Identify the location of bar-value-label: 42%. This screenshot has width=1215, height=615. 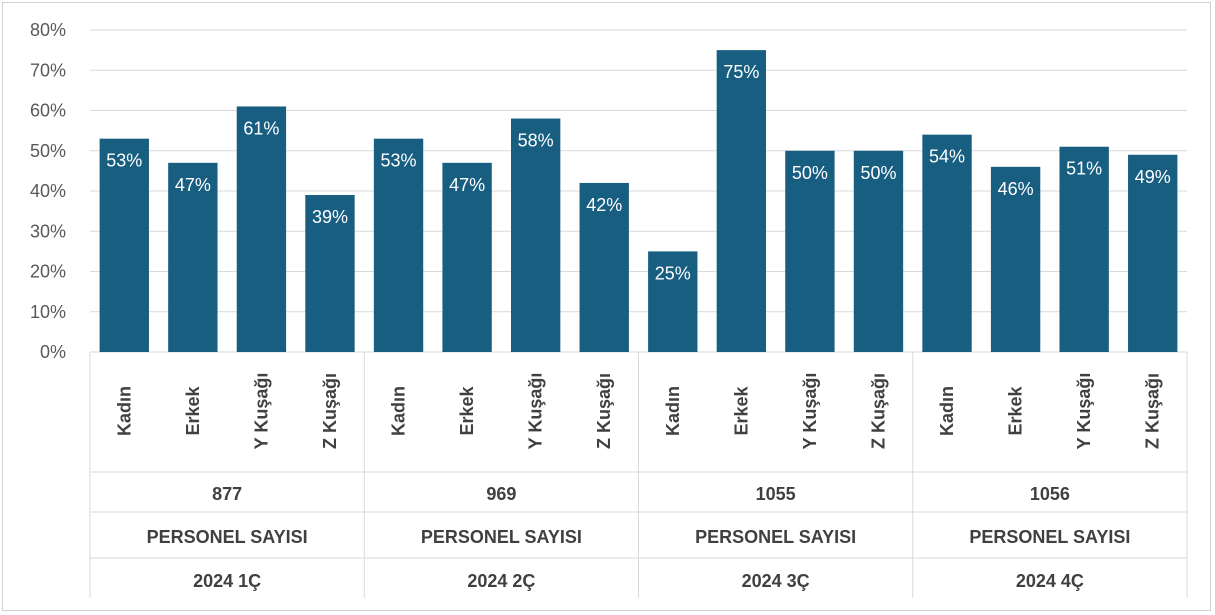
(604, 205).